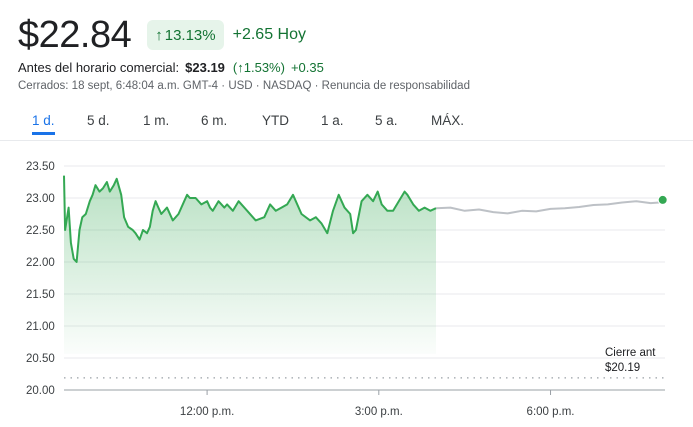 This screenshot has width=693, height=427. What do you see at coordinates (549, 207) in the screenshot?
I see `extended-session-line` at bounding box center [549, 207].